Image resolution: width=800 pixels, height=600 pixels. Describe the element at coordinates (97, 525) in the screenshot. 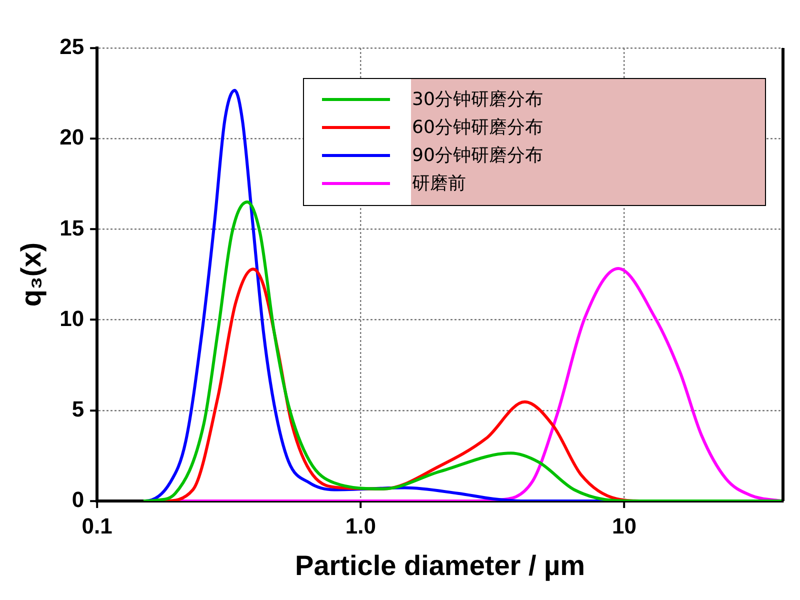

I see `x-tick-label: 0.1` at that location.